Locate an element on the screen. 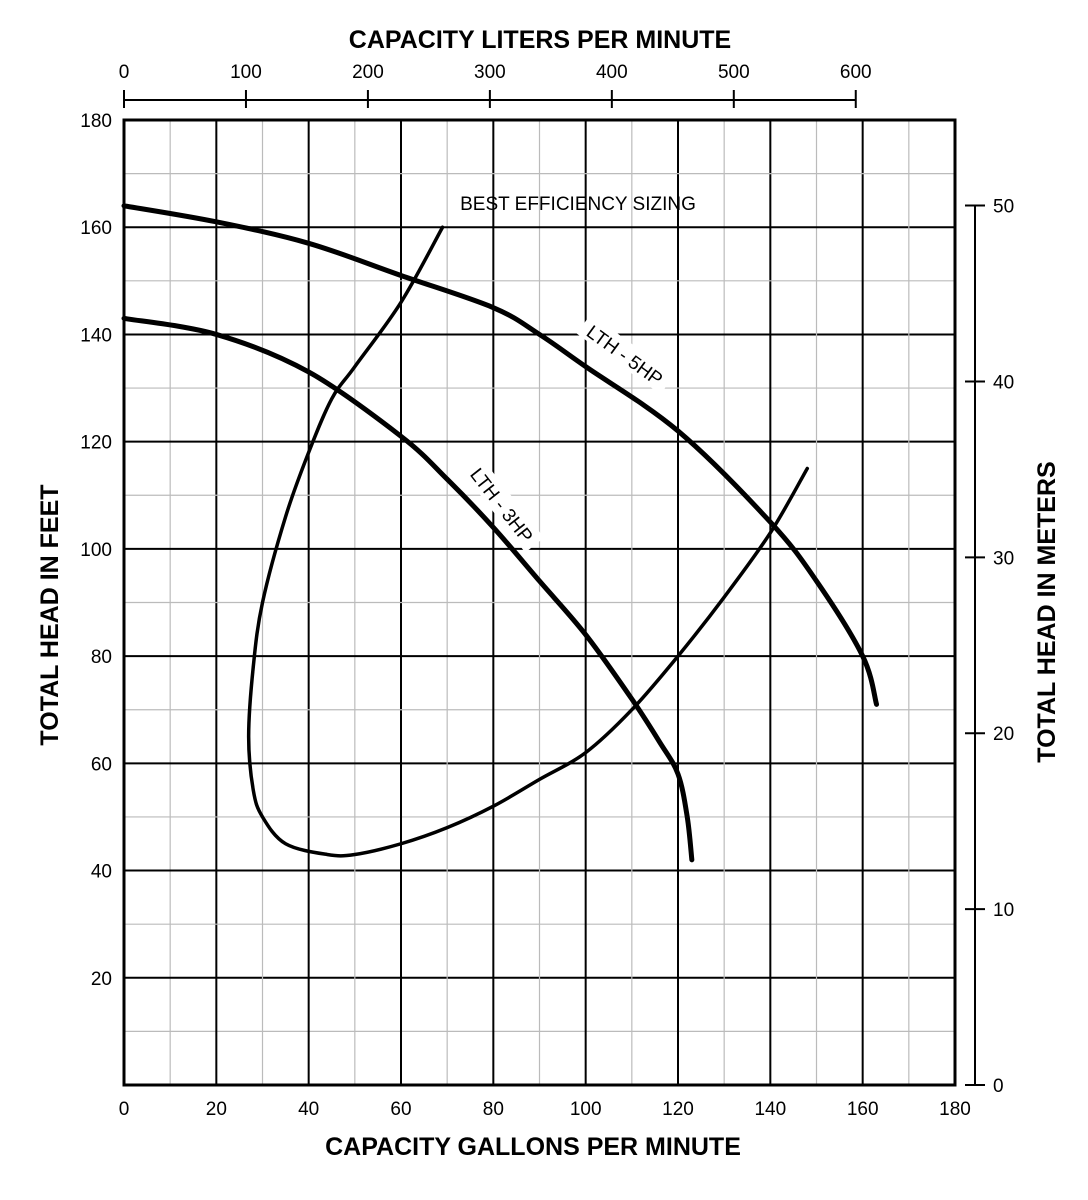 The height and width of the screenshot is (1200, 1088). right-axis-title: TOTAL HEAD IN METERS is located at coordinates (1047, 611).